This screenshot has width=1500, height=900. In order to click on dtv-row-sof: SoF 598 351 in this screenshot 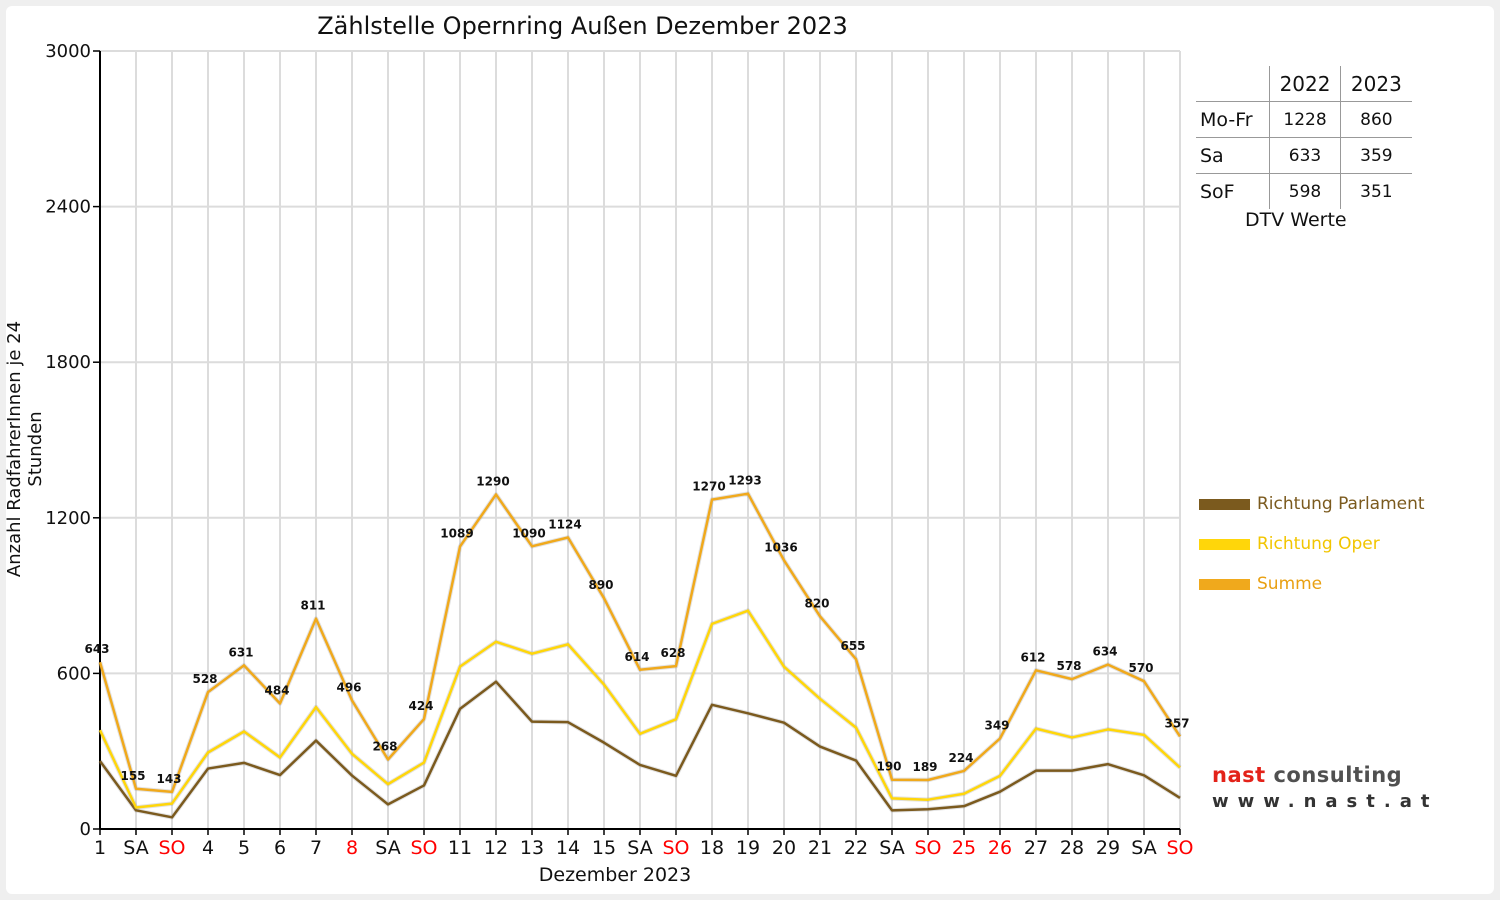, I will do `click(1304, 191)`.